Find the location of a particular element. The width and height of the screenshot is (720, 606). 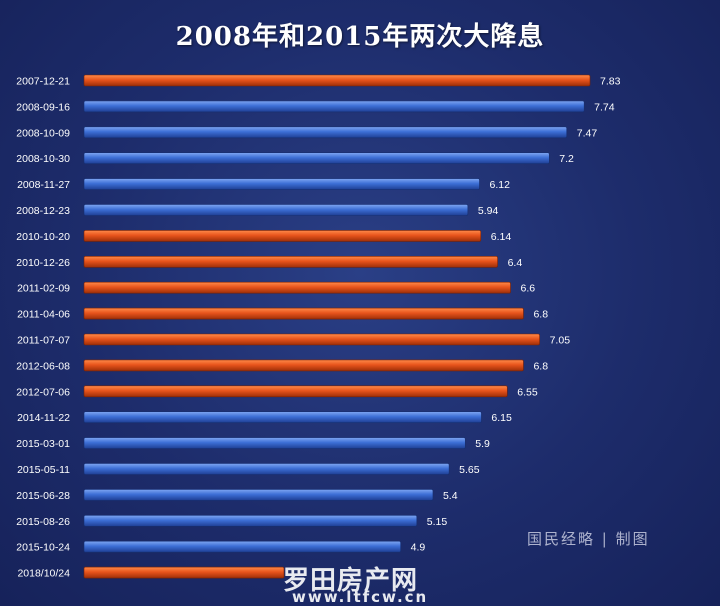

category-label: 2018/10/24 is located at coordinates (43, 574).